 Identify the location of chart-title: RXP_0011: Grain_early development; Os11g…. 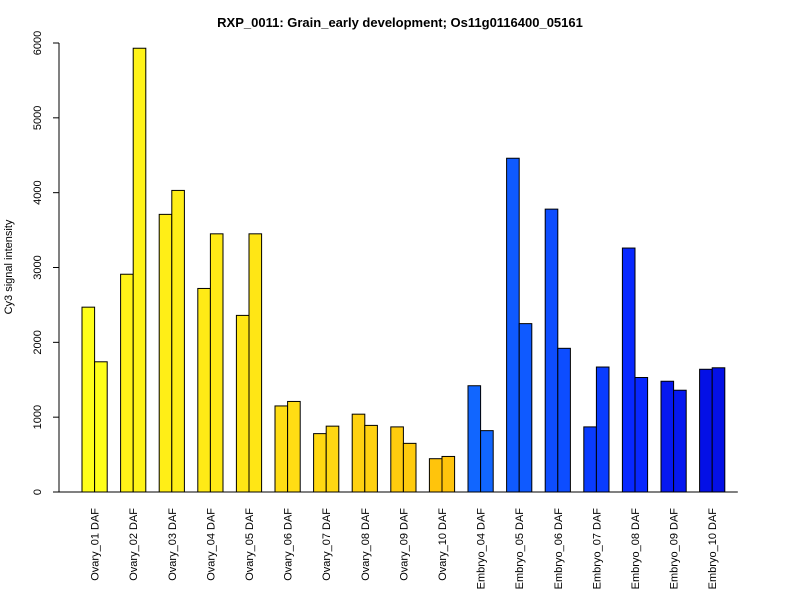
(400, 22).